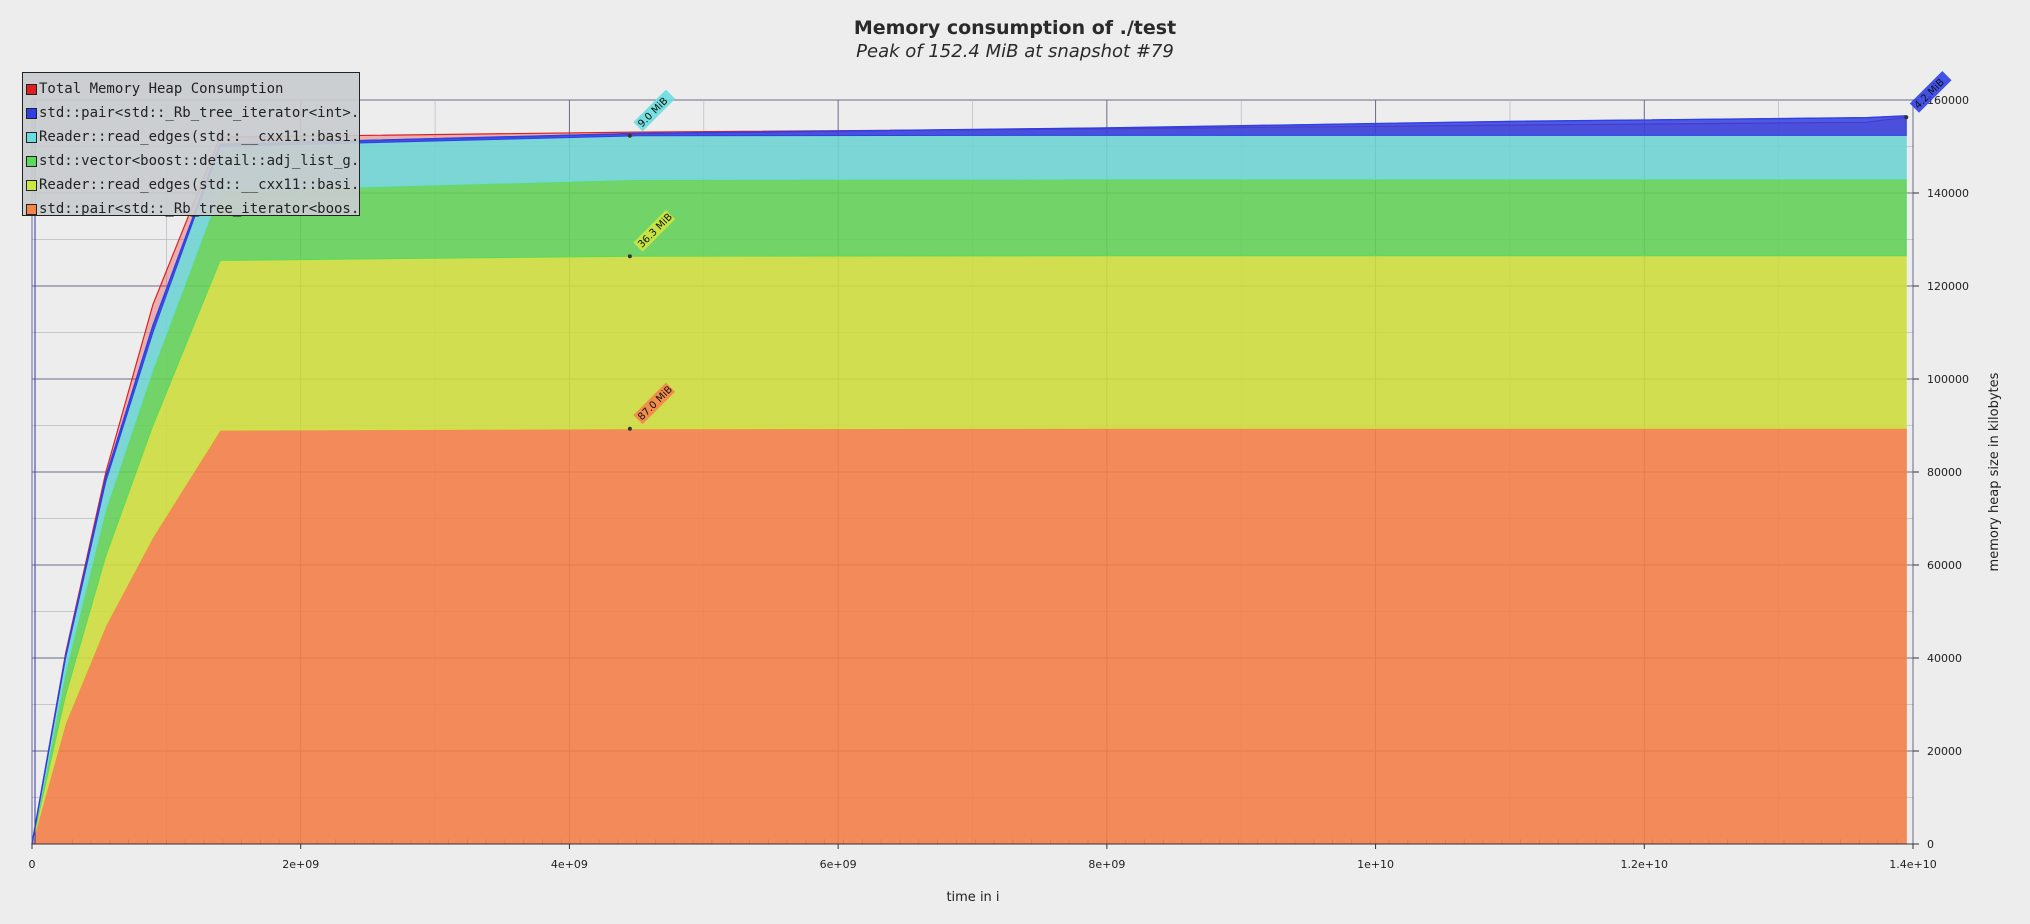 The image size is (2030, 924). Describe the element at coordinates (1948, 193) in the screenshot. I see `y-tick-label: 140000` at that location.